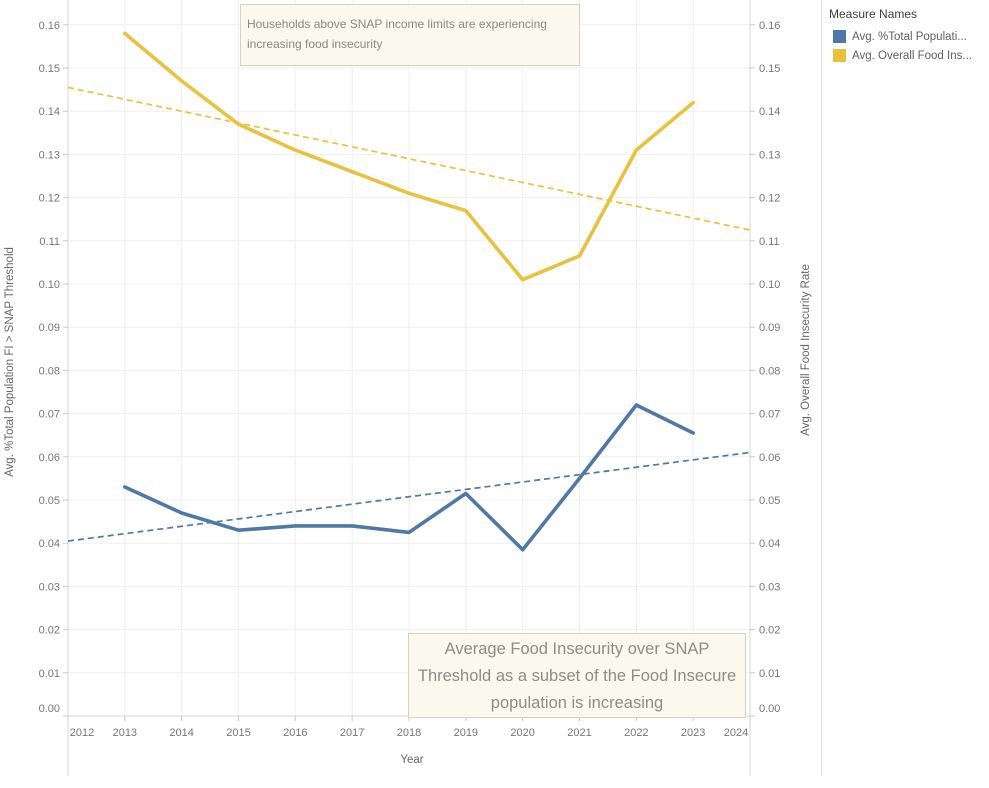 The image size is (989, 788). Describe the element at coordinates (769, 112) in the screenshot. I see `right-axis-tick-label: 0.14` at that location.